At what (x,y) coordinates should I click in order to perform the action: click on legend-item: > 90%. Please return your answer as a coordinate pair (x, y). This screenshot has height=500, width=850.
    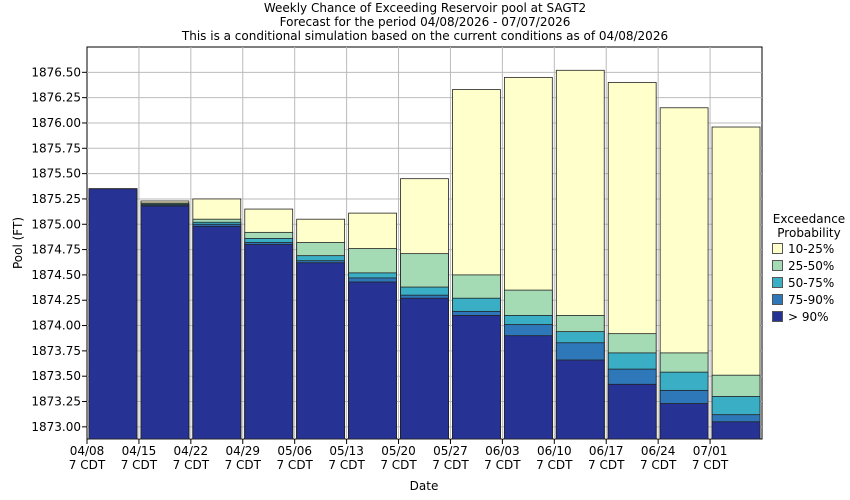
    Looking at the image, I should click on (811, 316).